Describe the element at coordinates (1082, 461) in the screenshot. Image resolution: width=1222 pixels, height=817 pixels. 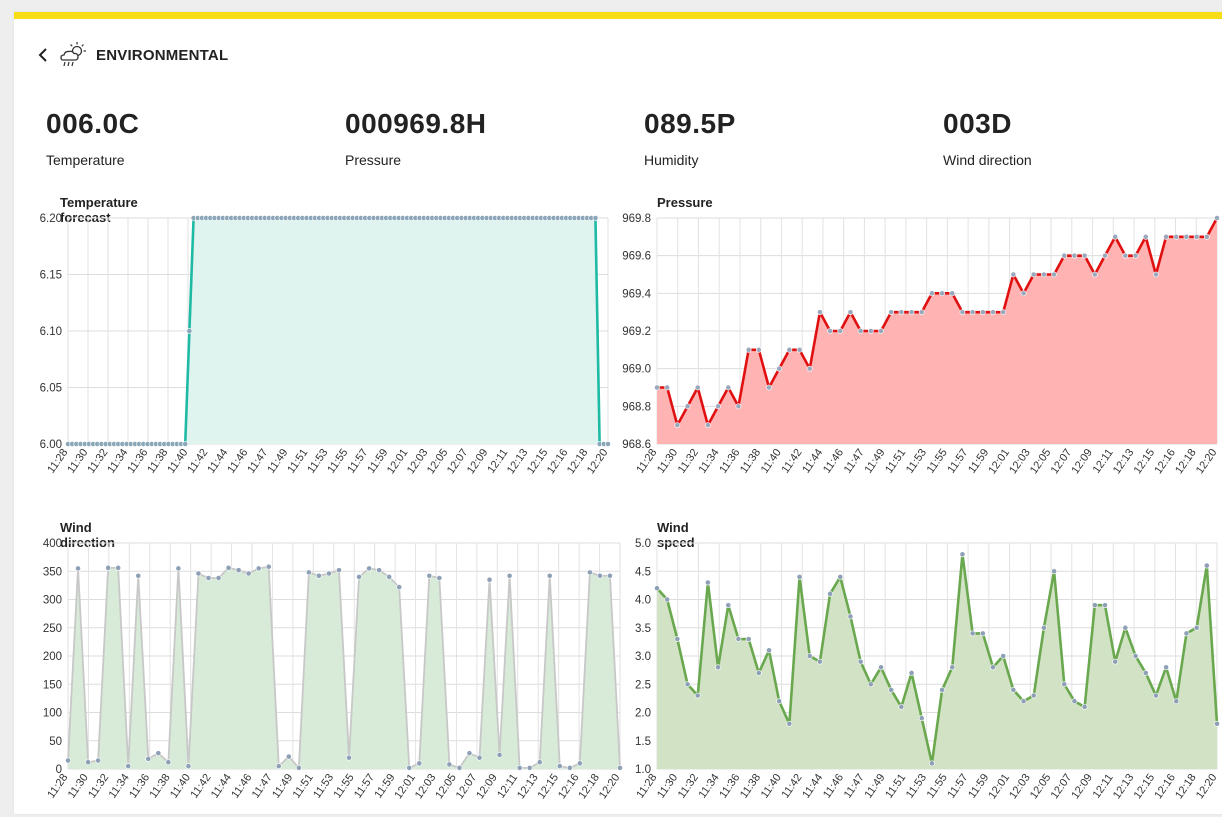
I see `x-tick-label: 12:09` at that location.